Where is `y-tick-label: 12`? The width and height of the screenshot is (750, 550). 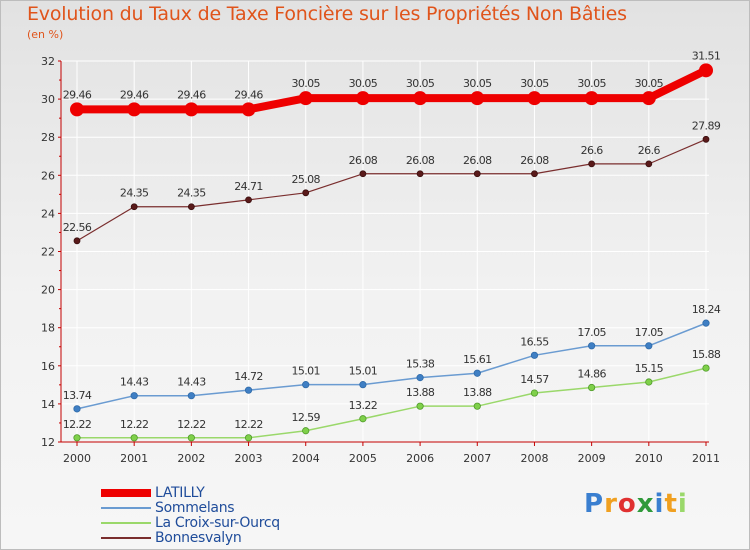 y-tick-label: 12 is located at coordinates (48, 442).